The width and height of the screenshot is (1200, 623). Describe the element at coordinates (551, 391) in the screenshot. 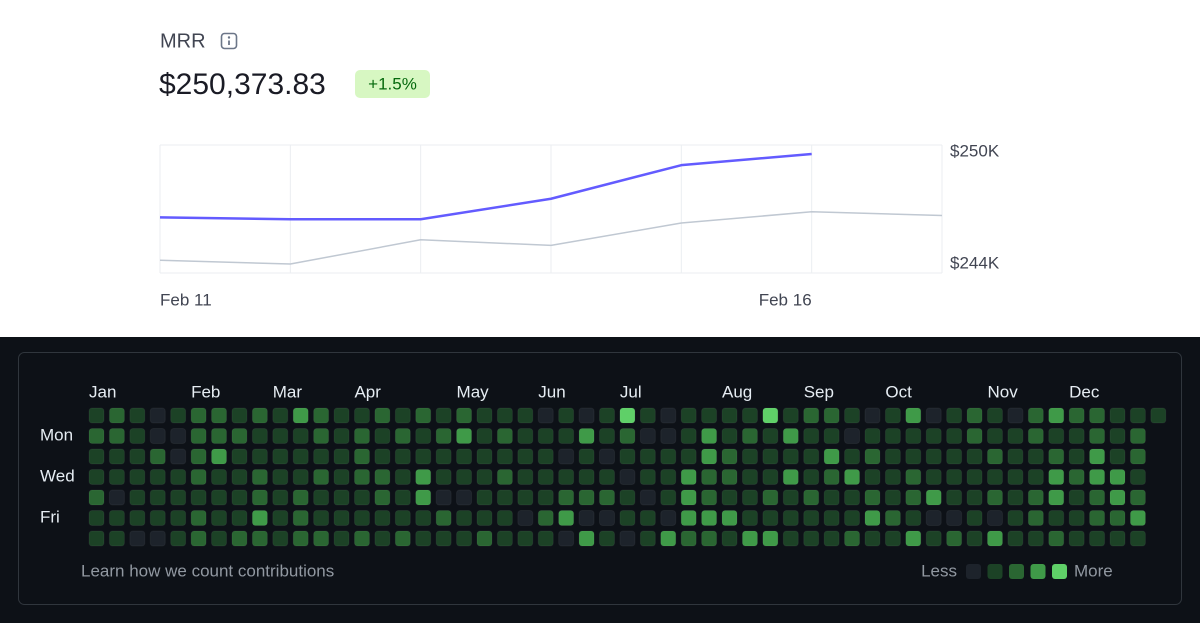

I see `month-label: Jun` at that location.